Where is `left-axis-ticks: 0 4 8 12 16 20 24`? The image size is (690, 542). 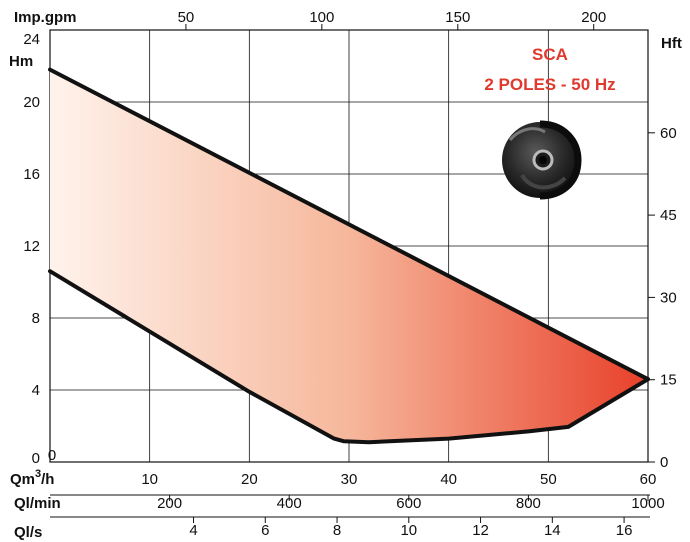 left-axis-ticks: 0 4 8 12 16 20 24 is located at coordinates (31, 249).